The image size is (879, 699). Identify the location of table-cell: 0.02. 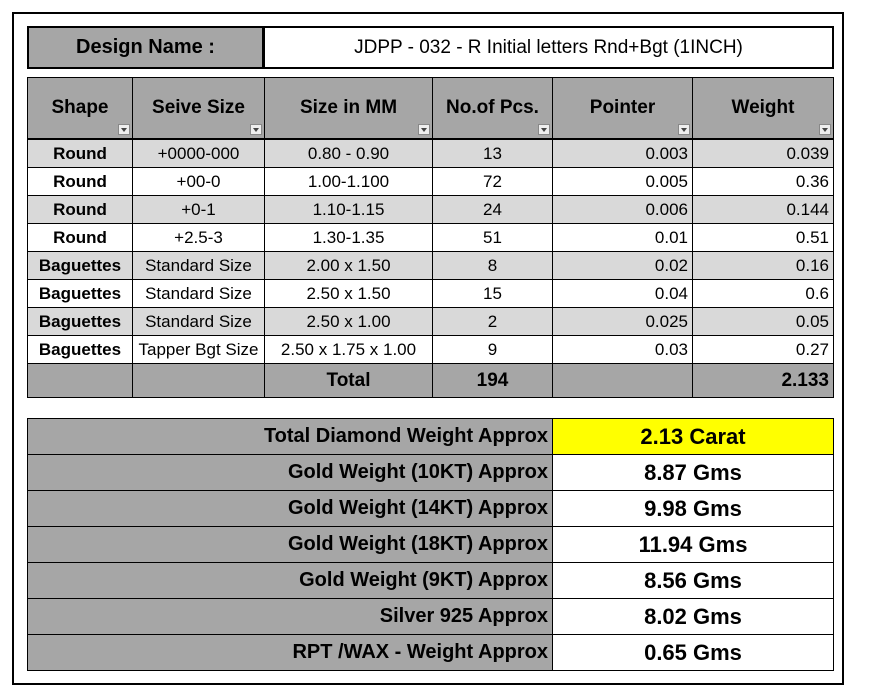
(622, 265).